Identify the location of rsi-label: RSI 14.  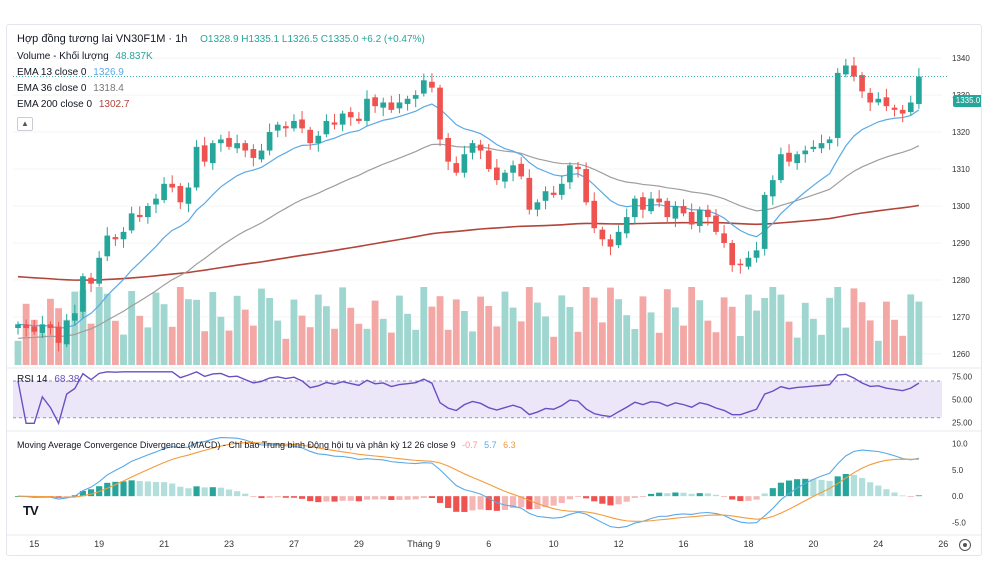
(32, 379).